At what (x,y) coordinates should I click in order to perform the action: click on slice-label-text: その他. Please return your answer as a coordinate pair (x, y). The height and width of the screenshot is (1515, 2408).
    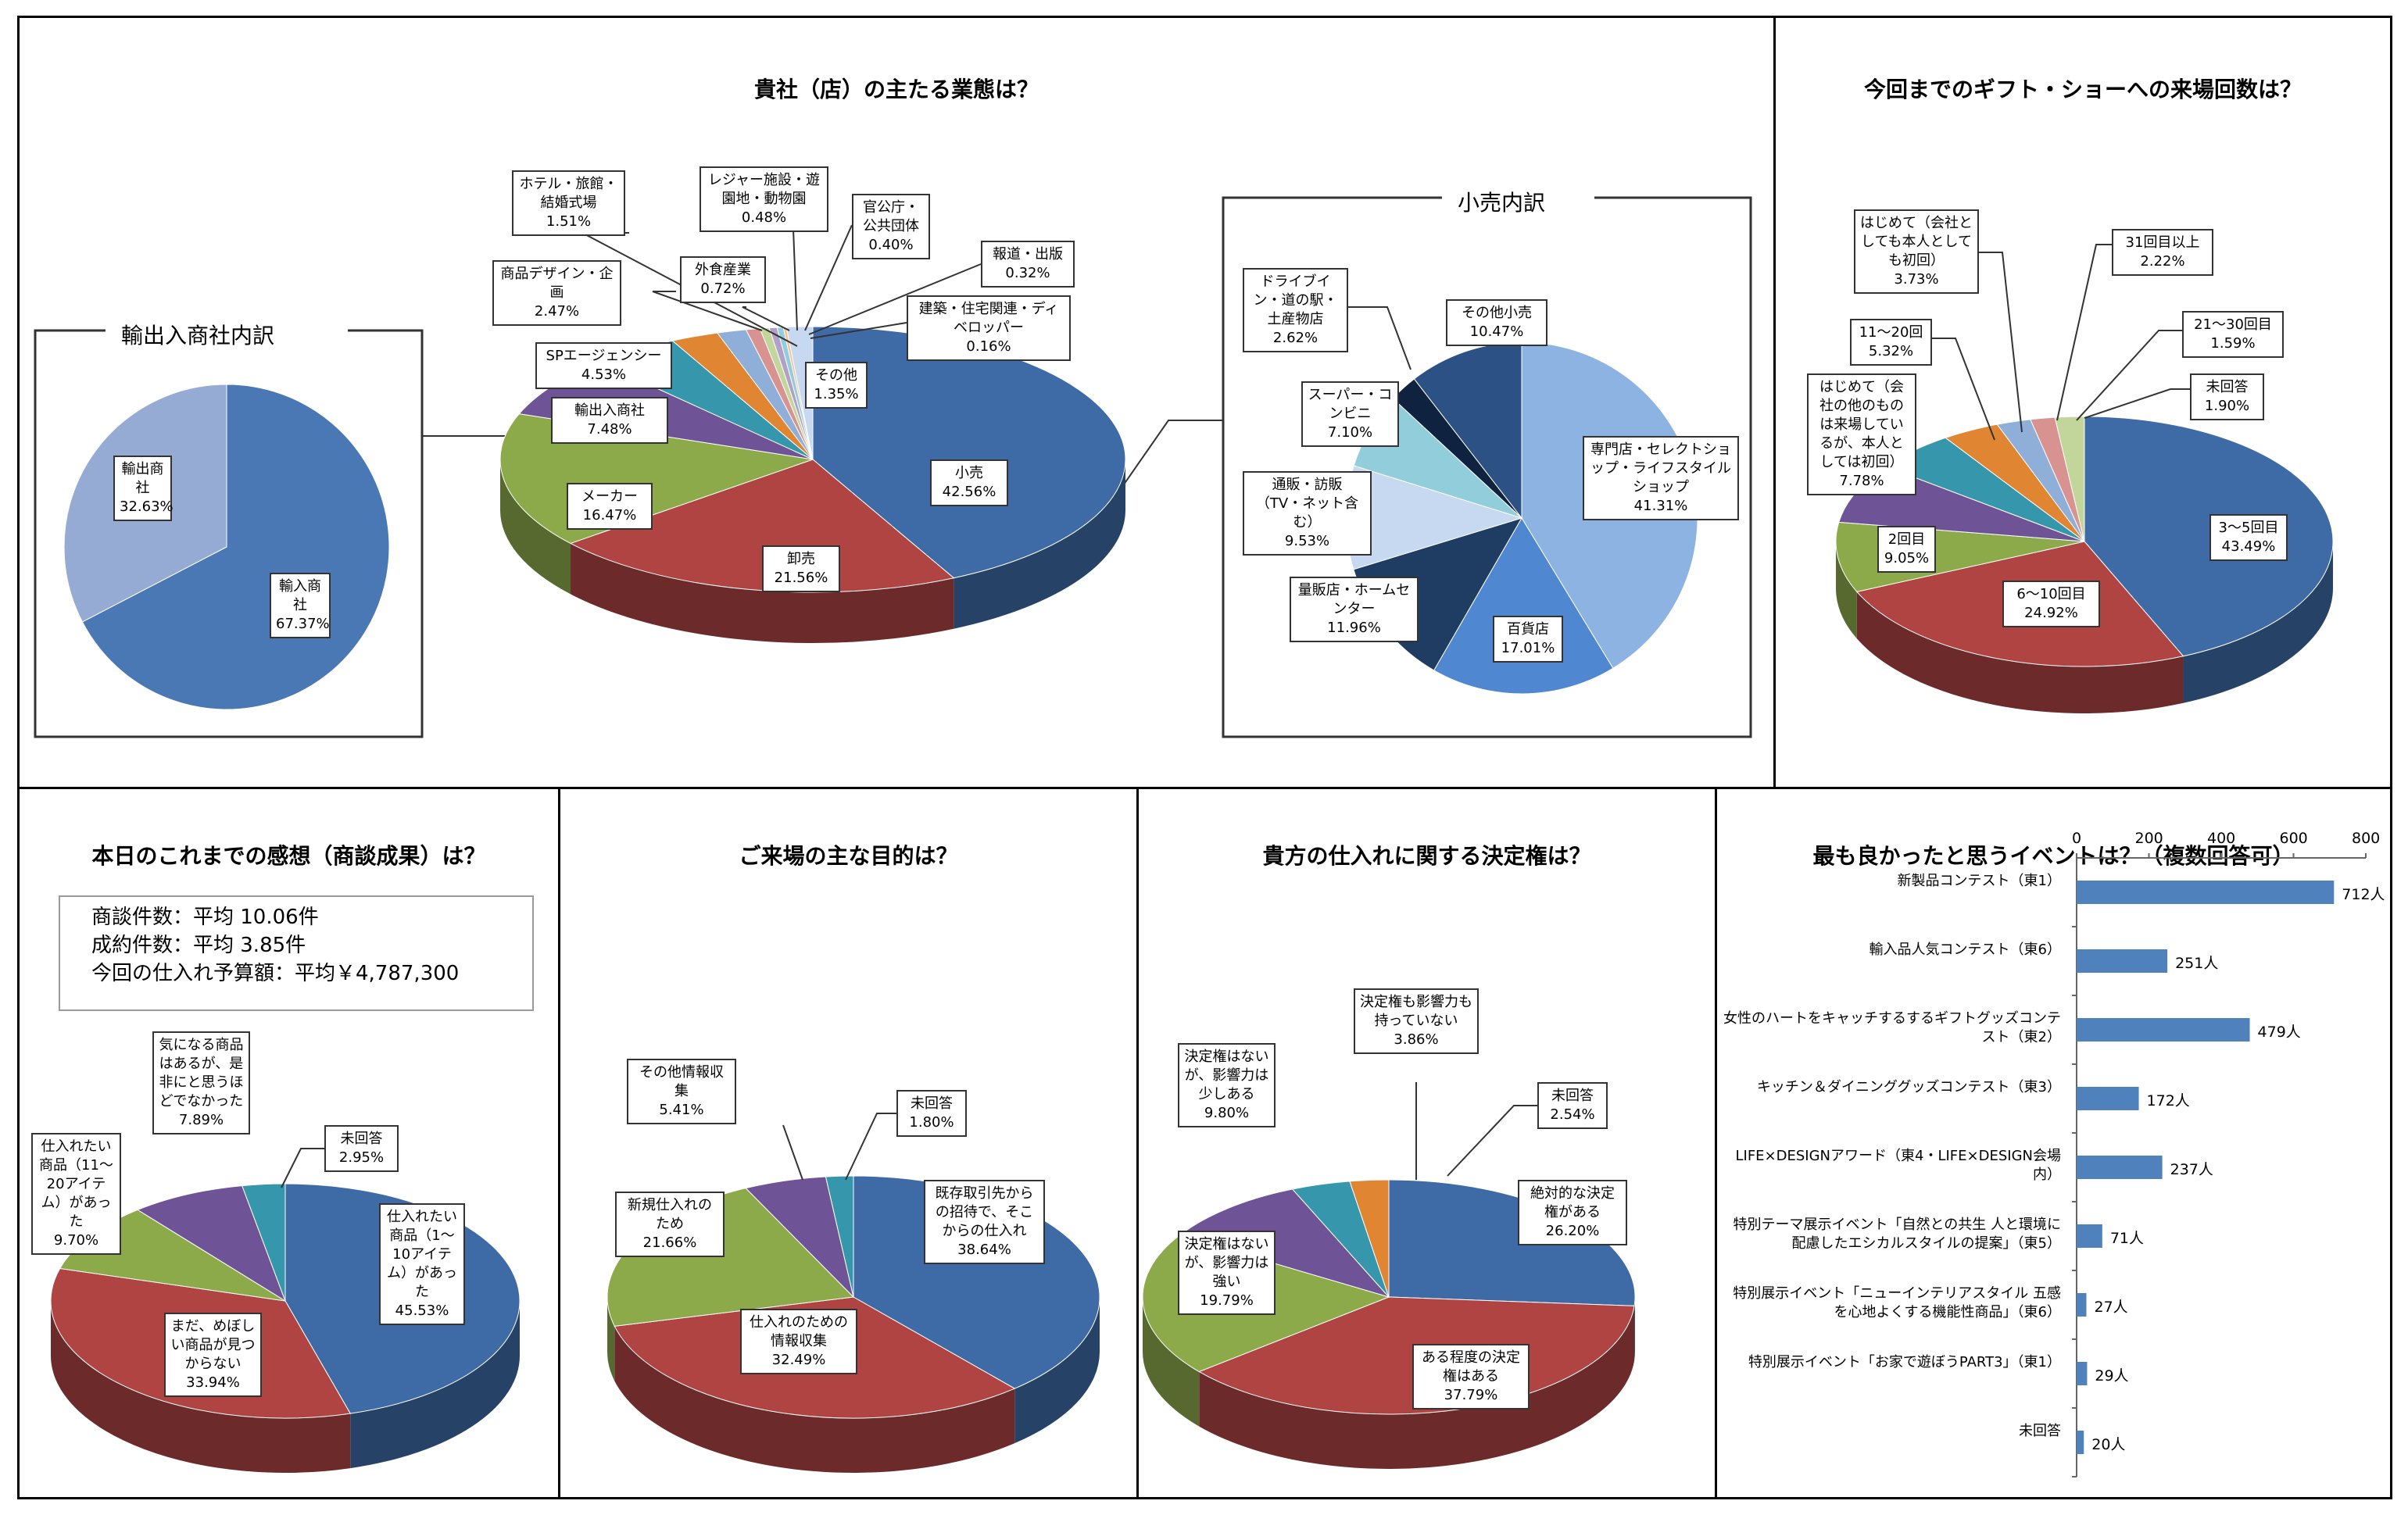
    Looking at the image, I should click on (836, 375).